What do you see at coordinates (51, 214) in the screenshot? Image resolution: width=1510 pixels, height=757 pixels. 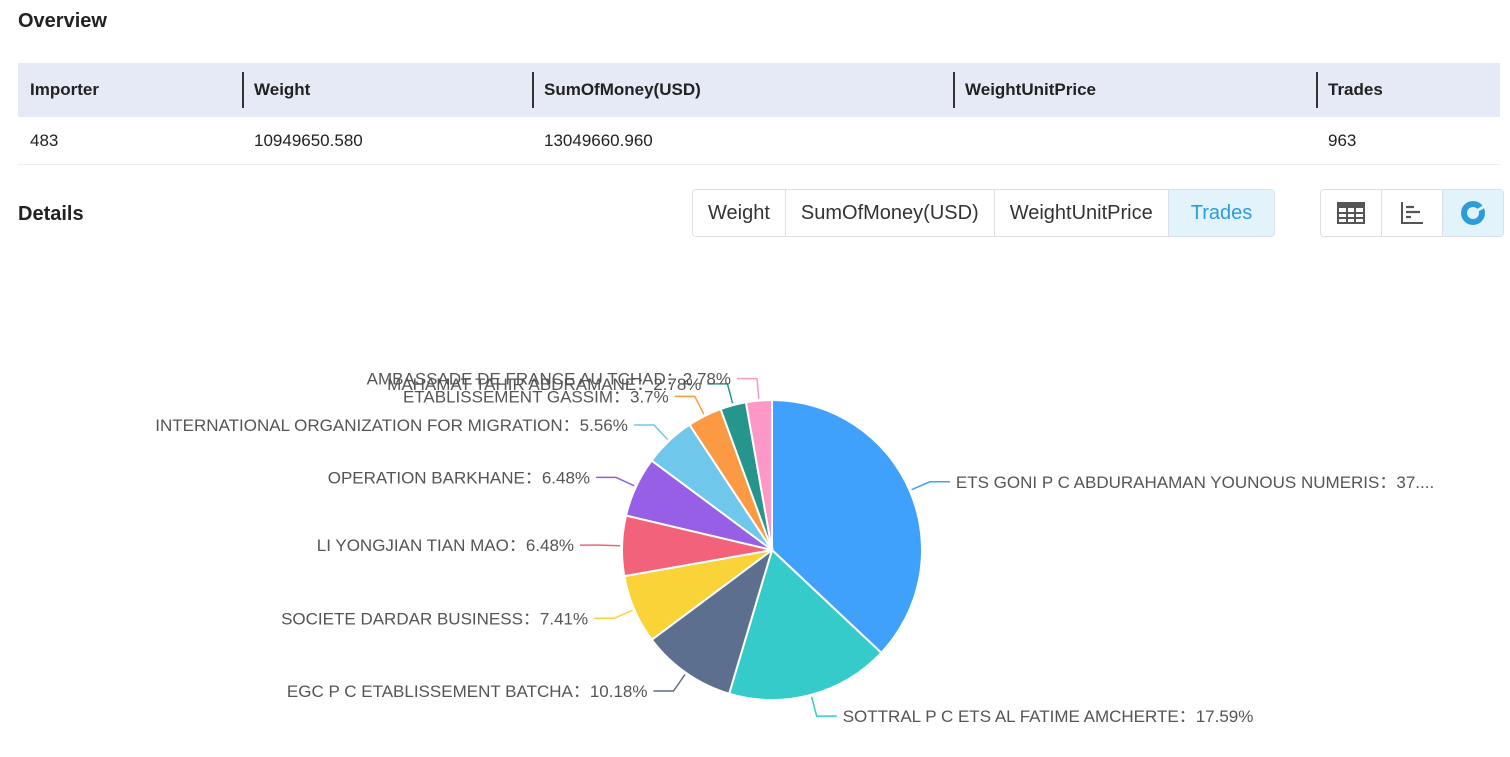 I see `details-title: Details` at bounding box center [51, 214].